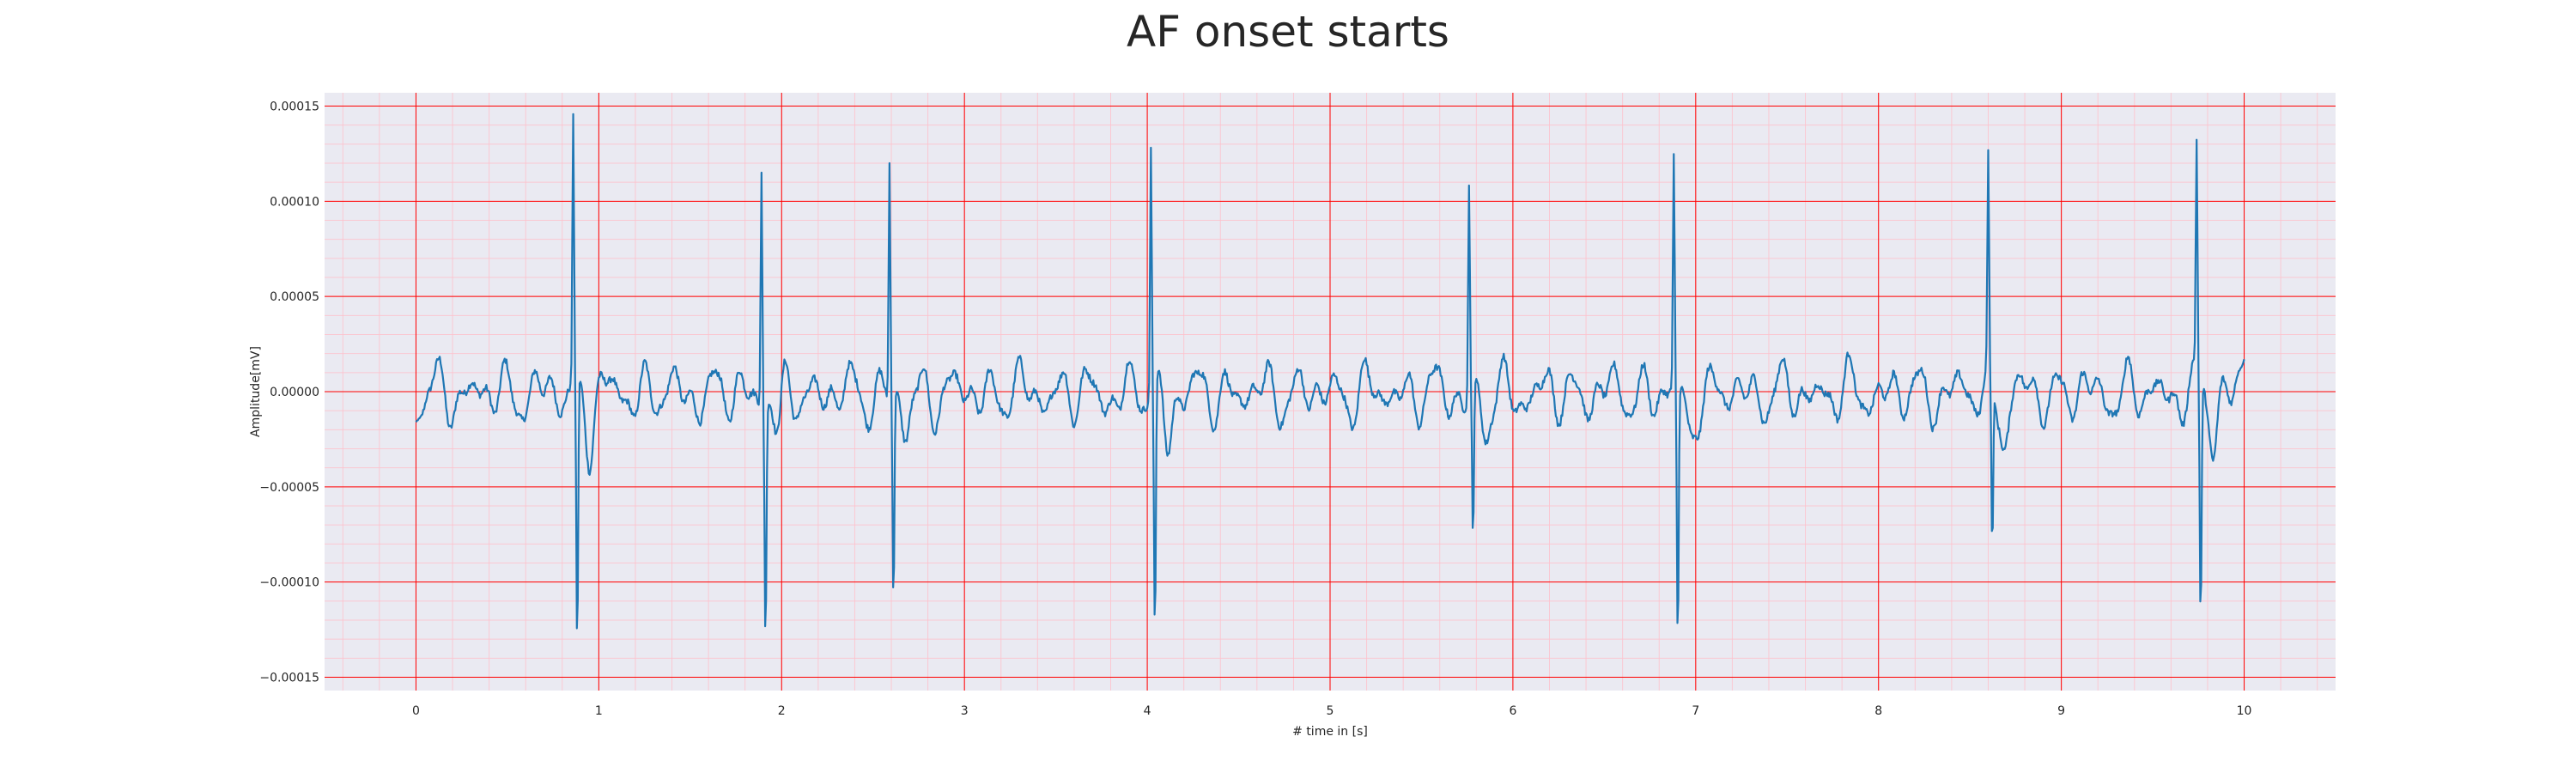  I want to click on x-axis-label: # time in [s], so click(1330, 732).